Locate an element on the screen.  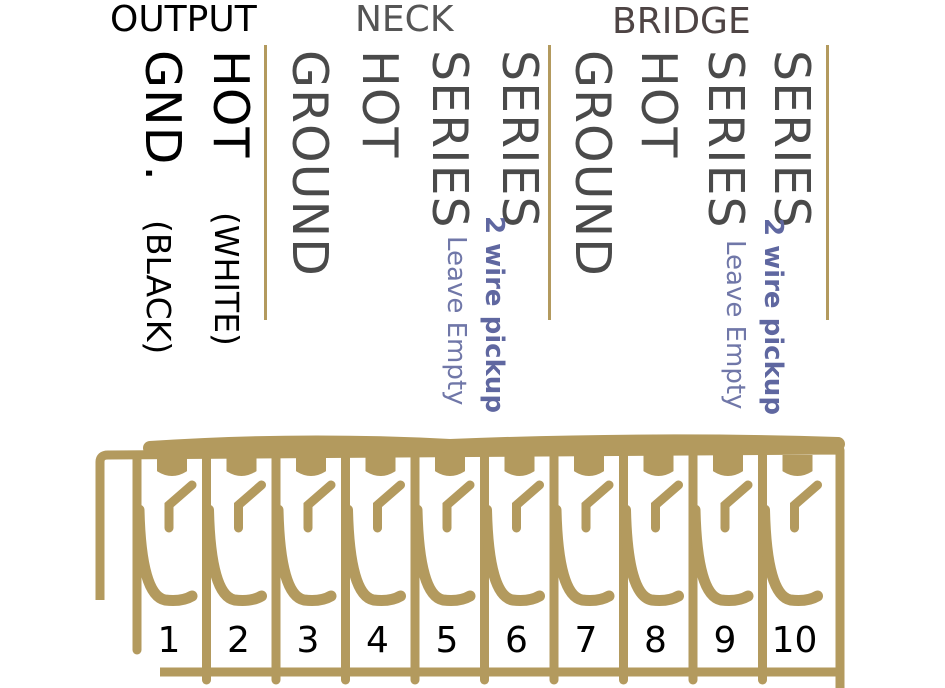
label-neck-hot: HOT is located at coordinates (379, 104).